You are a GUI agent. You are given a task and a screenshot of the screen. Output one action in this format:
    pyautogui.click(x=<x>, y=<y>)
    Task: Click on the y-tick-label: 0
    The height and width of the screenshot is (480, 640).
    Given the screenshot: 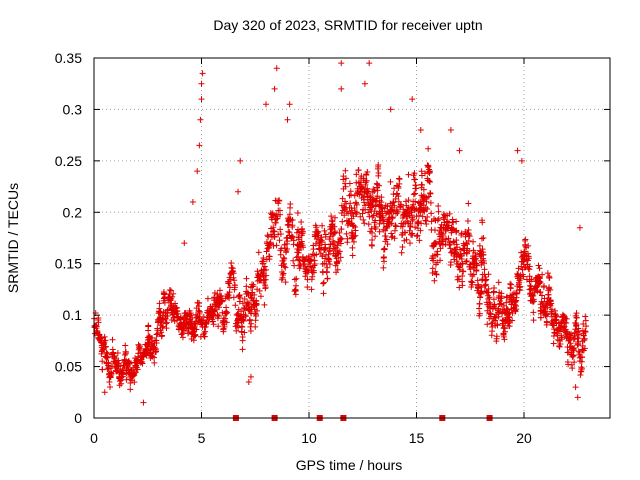 What is the action you would take?
    pyautogui.click(x=78, y=418)
    